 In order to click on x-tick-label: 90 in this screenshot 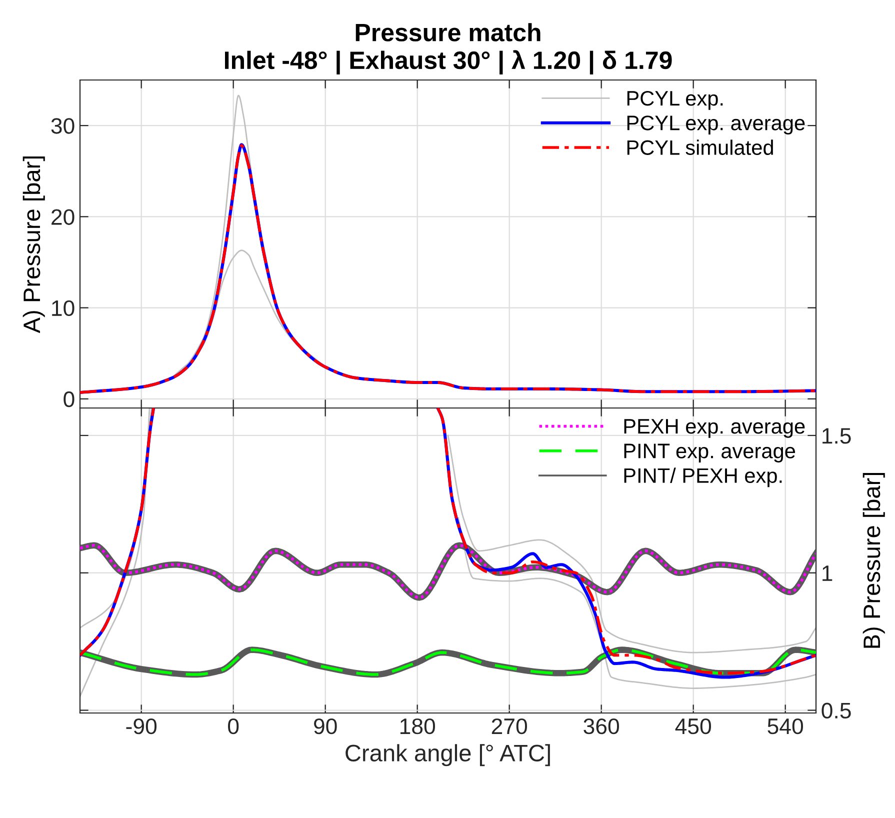, I will do `click(325, 726)`.